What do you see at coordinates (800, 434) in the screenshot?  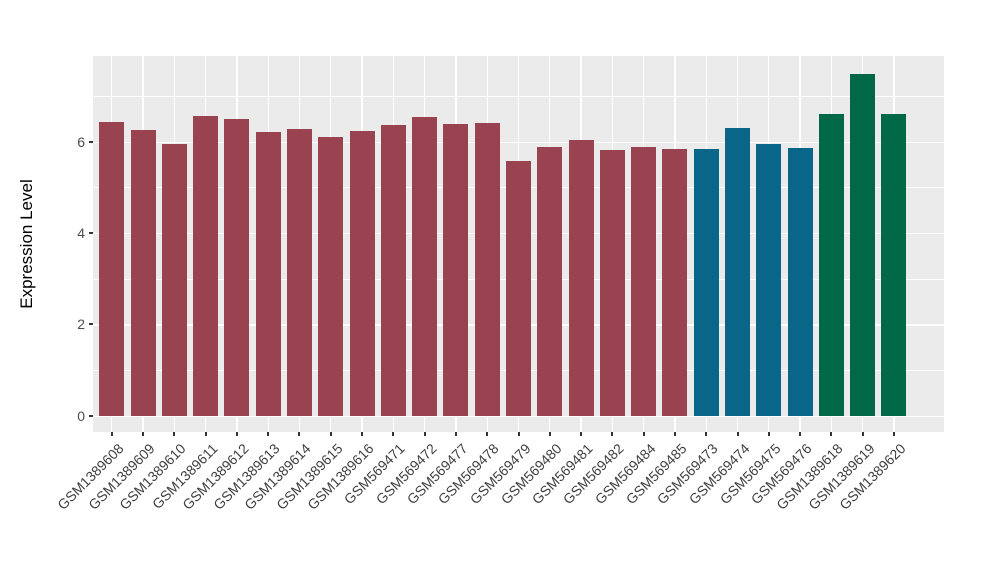 I see `x-tick-mark-GSM569476` at bounding box center [800, 434].